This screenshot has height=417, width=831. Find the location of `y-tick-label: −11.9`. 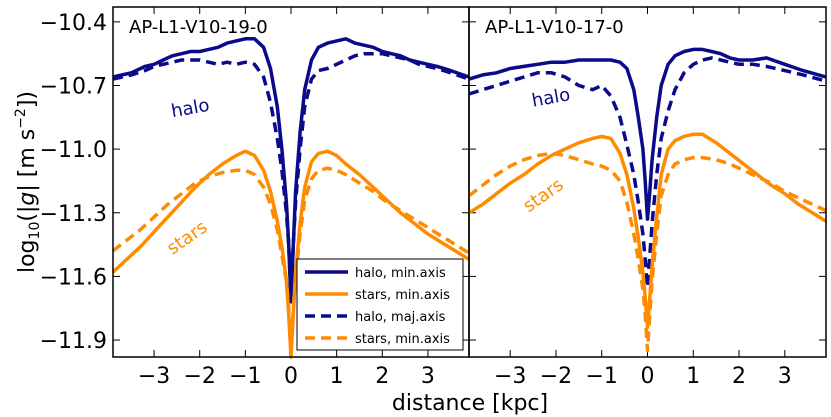

y-tick-label: −11.9 is located at coordinates (73, 341).